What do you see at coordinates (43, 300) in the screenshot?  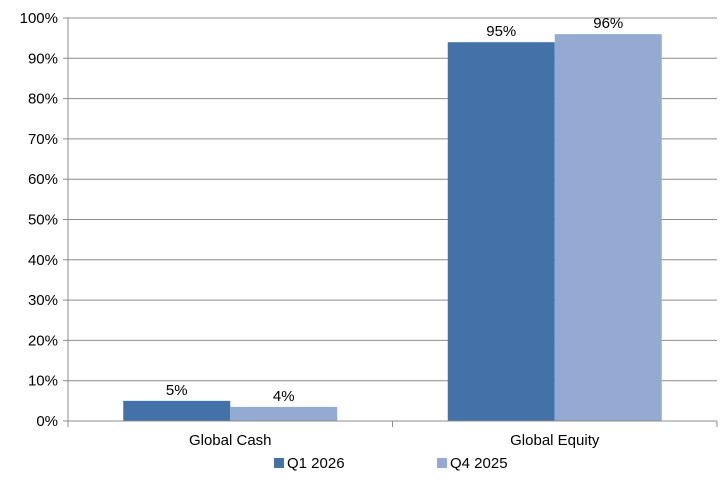 I see `y-tick-label: 30%` at bounding box center [43, 300].